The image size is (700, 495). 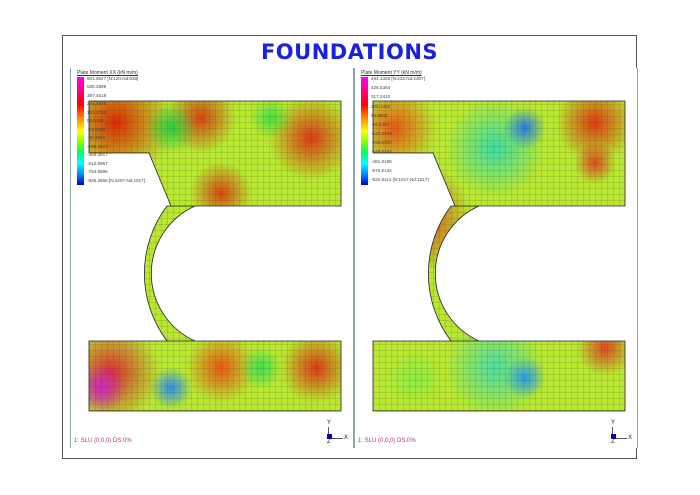 What do you see at coordinates (96, 129) in the screenshot?
I see `legend-value: -13.2438` at bounding box center [96, 129].